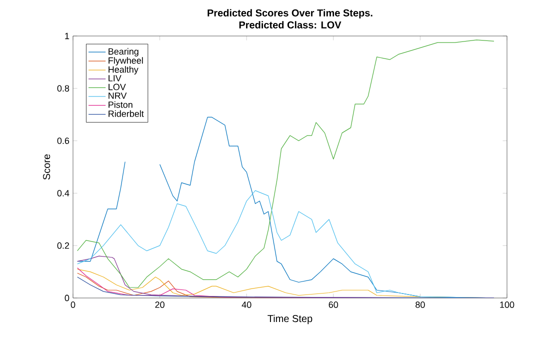  Describe the element at coordinates (247, 305) in the screenshot. I see `x-tick-label: 40` at that location.